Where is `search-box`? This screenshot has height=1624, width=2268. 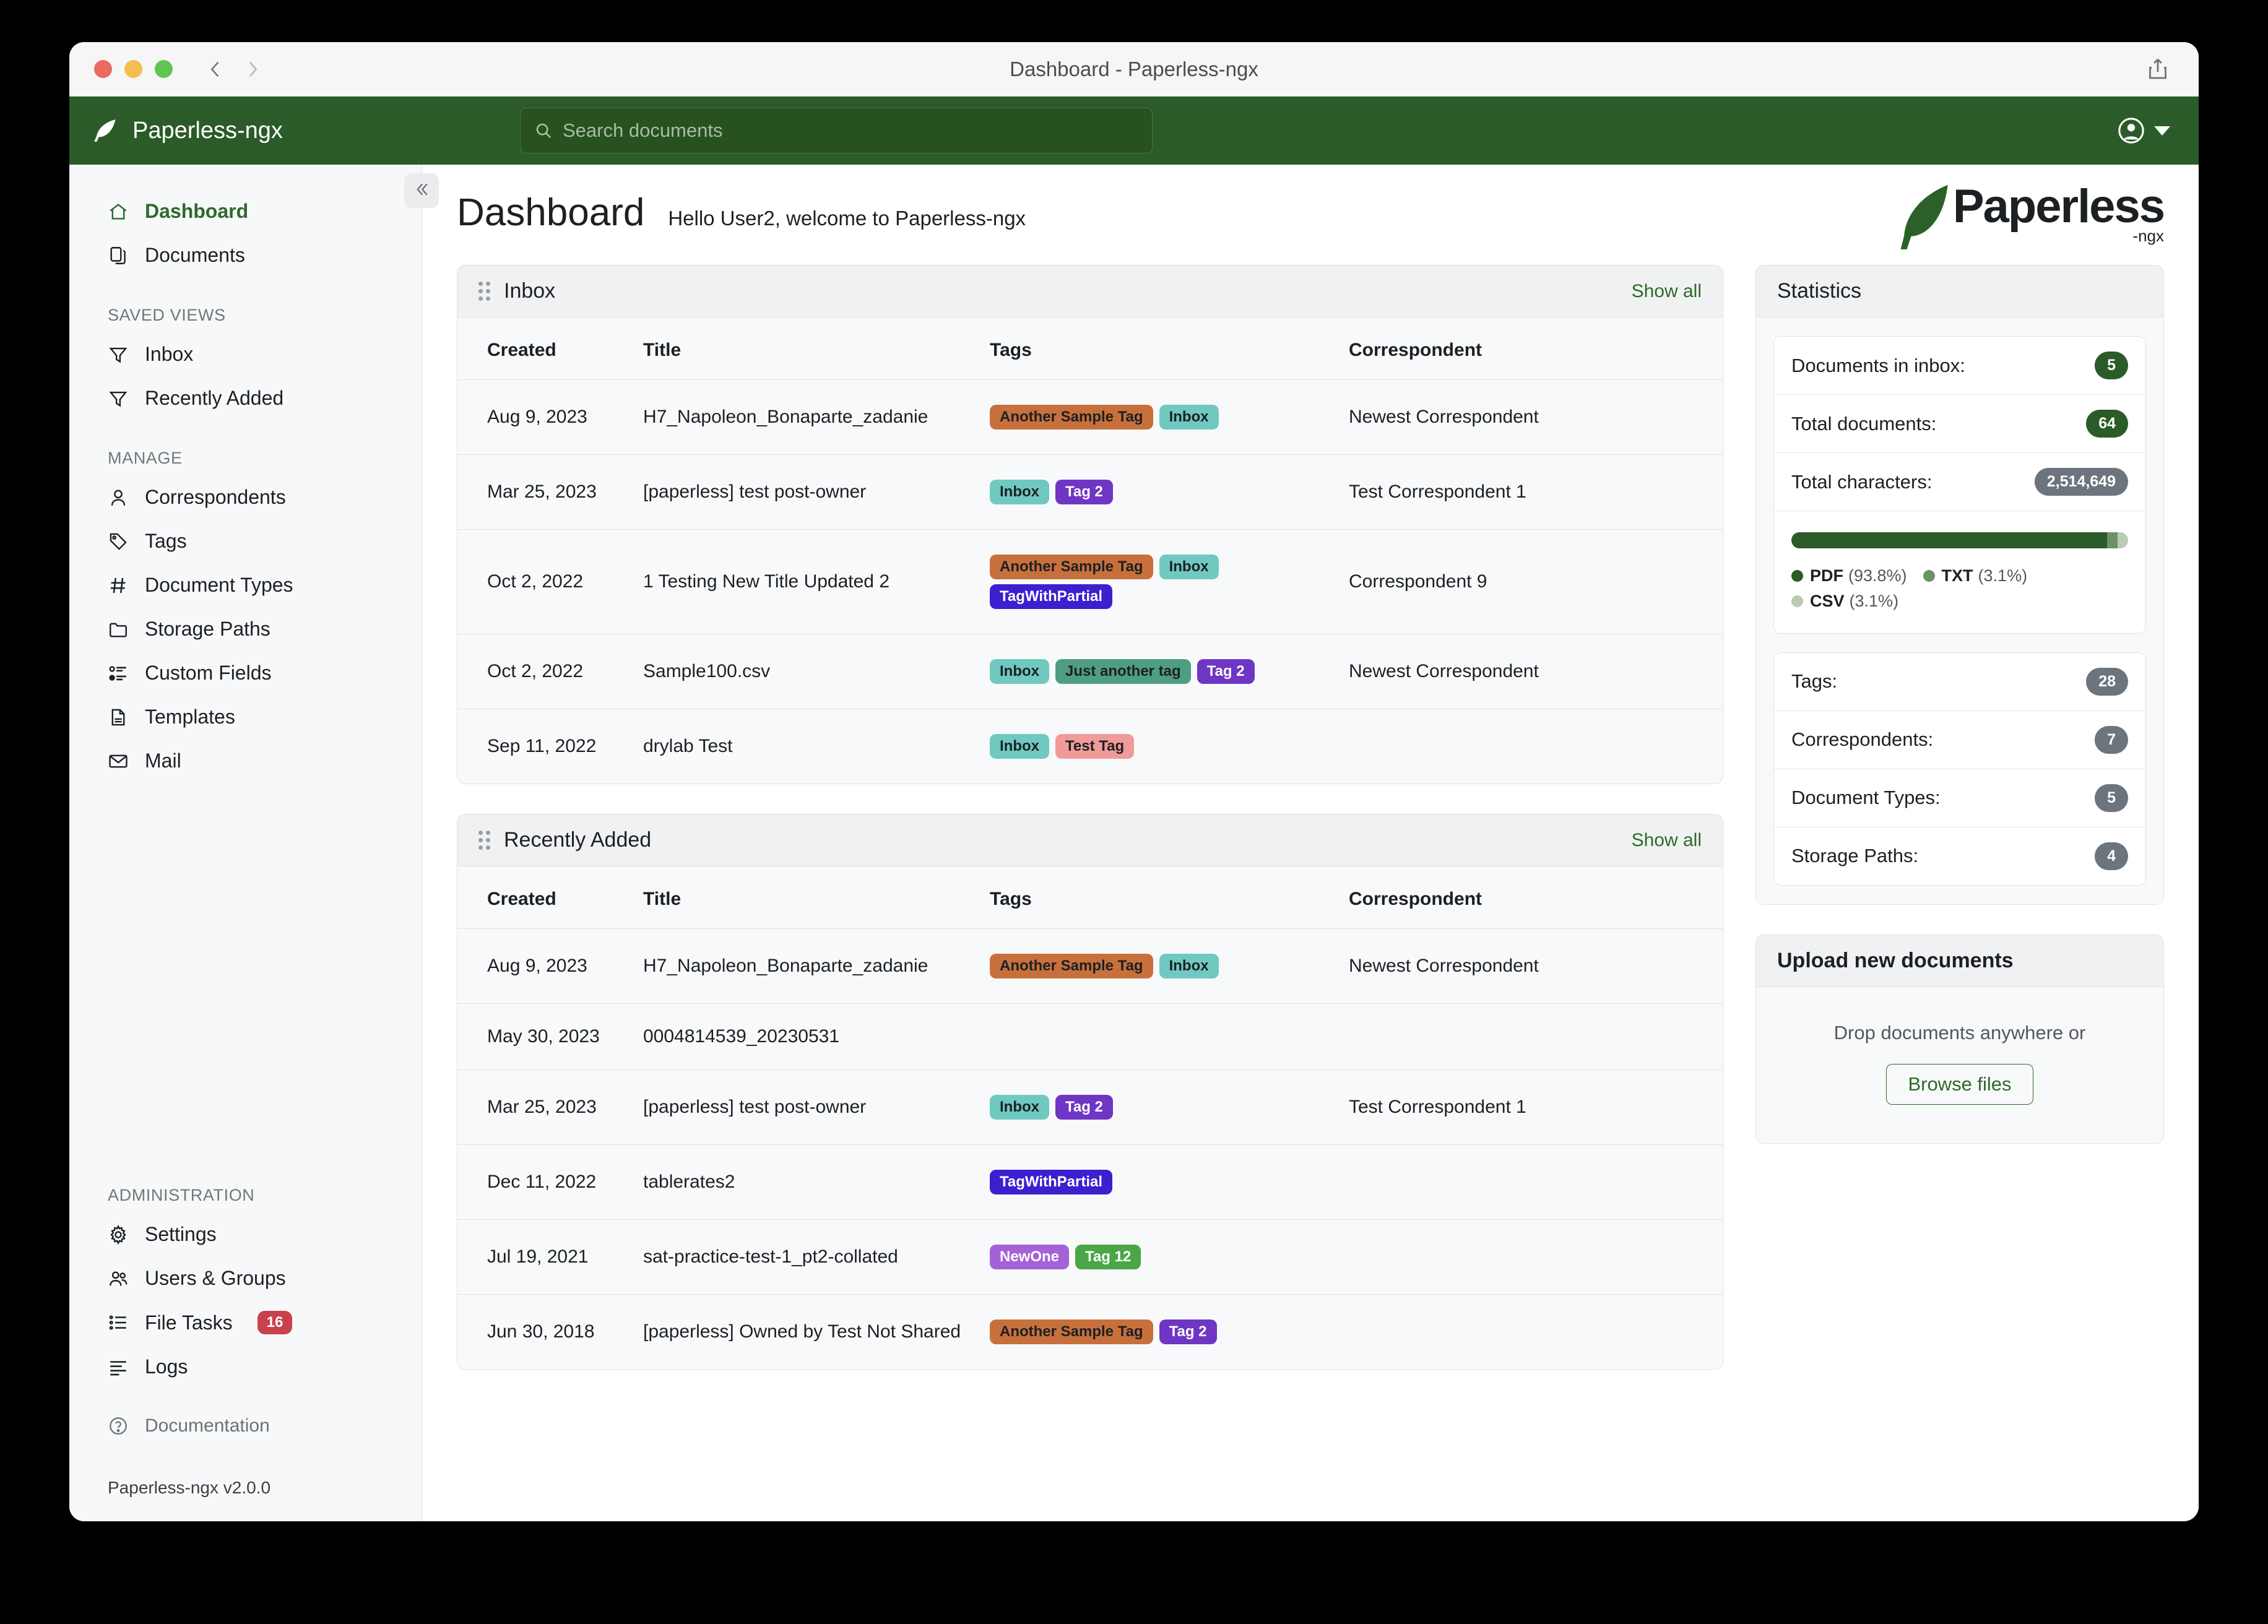
search-box is located at coordinates (836, 130).